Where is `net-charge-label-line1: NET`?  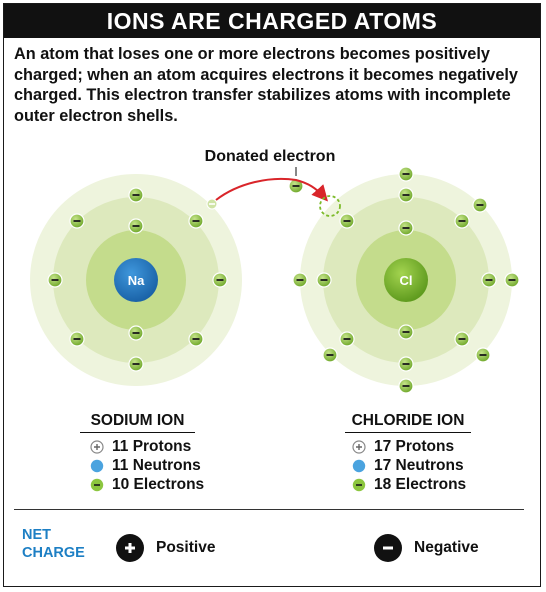 net-charge-label-line1: NET is located at coordinates (36, 535).